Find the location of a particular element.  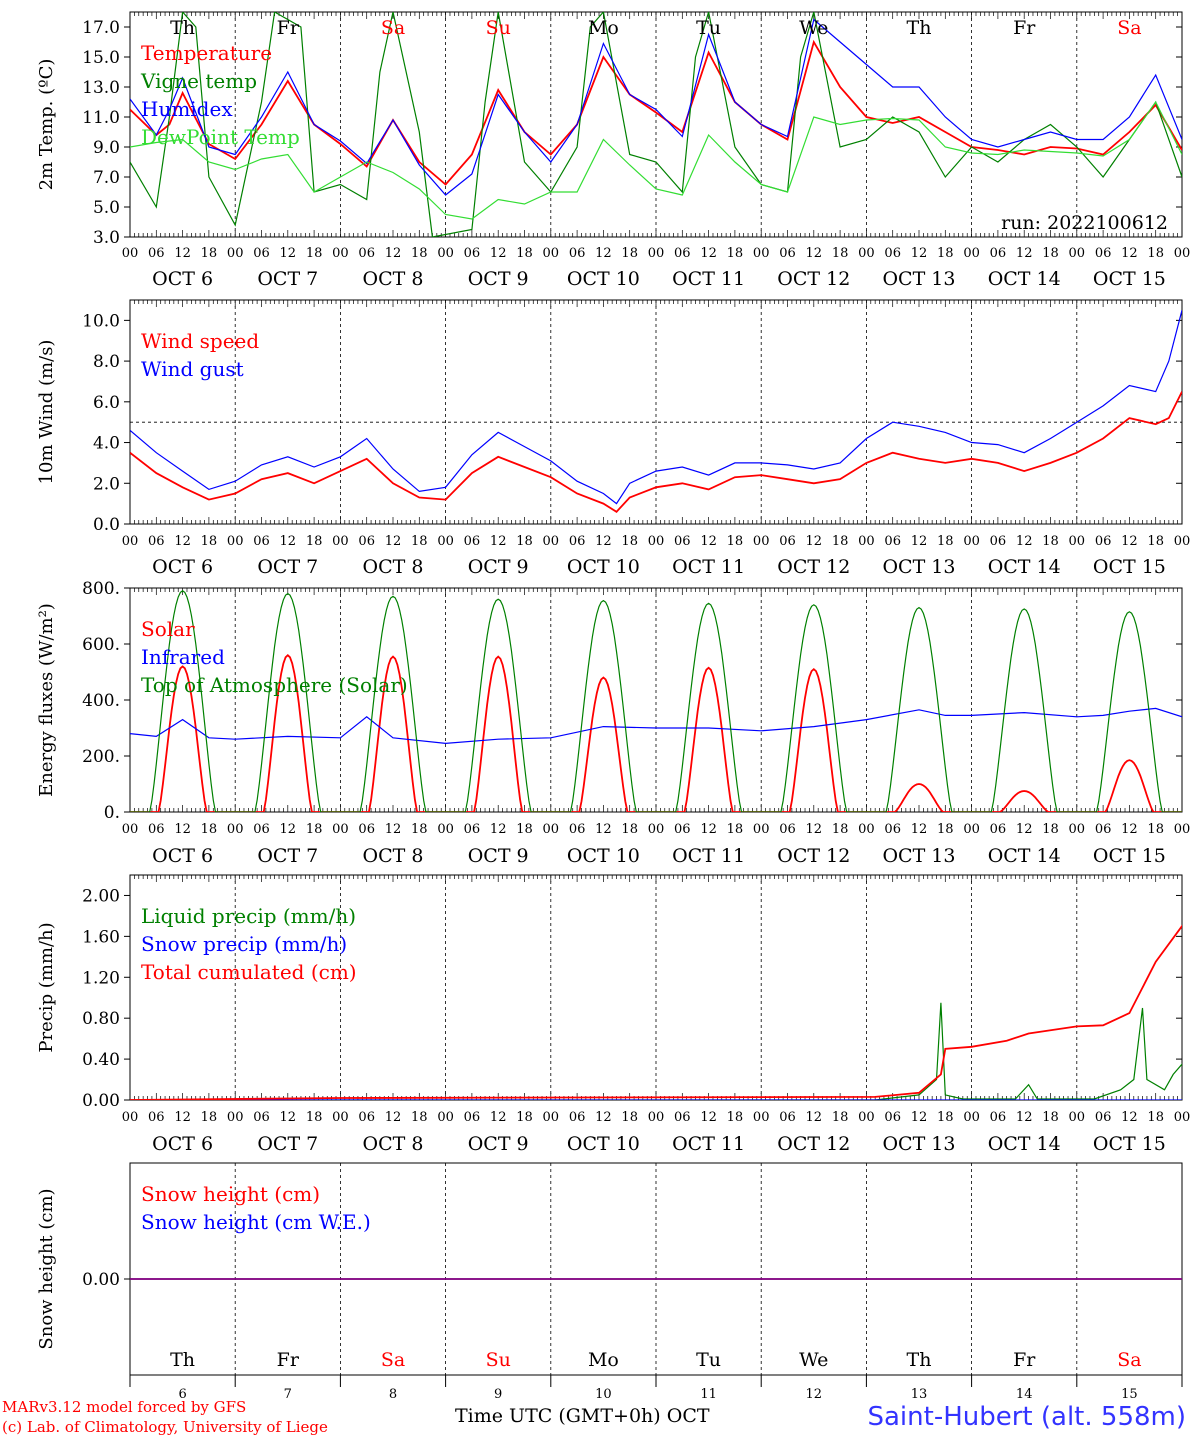

series-line-total-cumulated-cm- is located at coordinates (656, 1012).